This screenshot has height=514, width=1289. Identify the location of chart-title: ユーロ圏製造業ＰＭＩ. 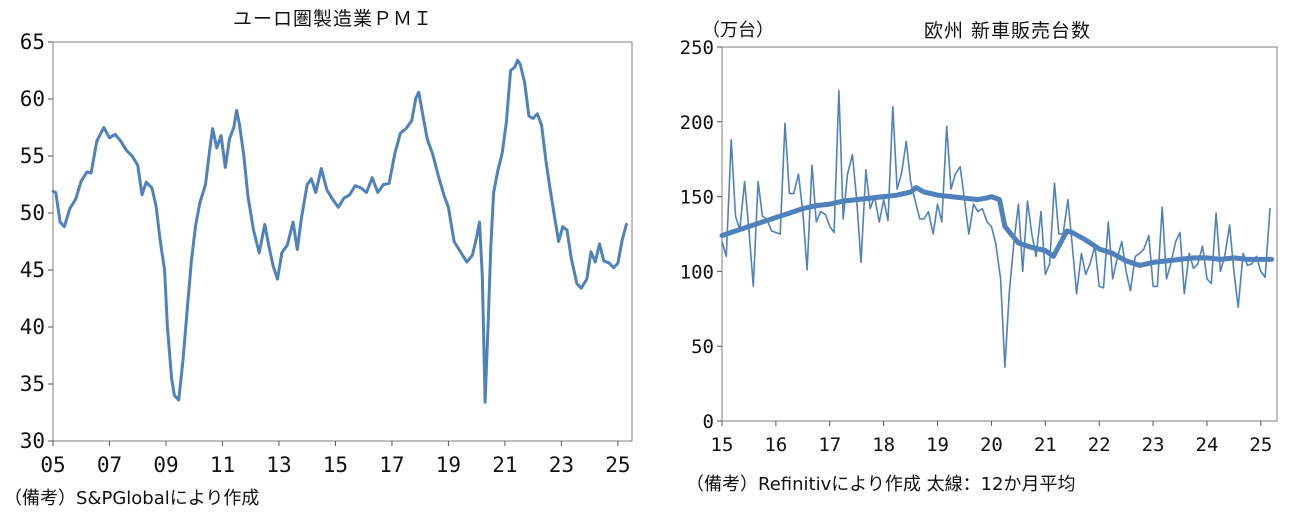
(333, 19).